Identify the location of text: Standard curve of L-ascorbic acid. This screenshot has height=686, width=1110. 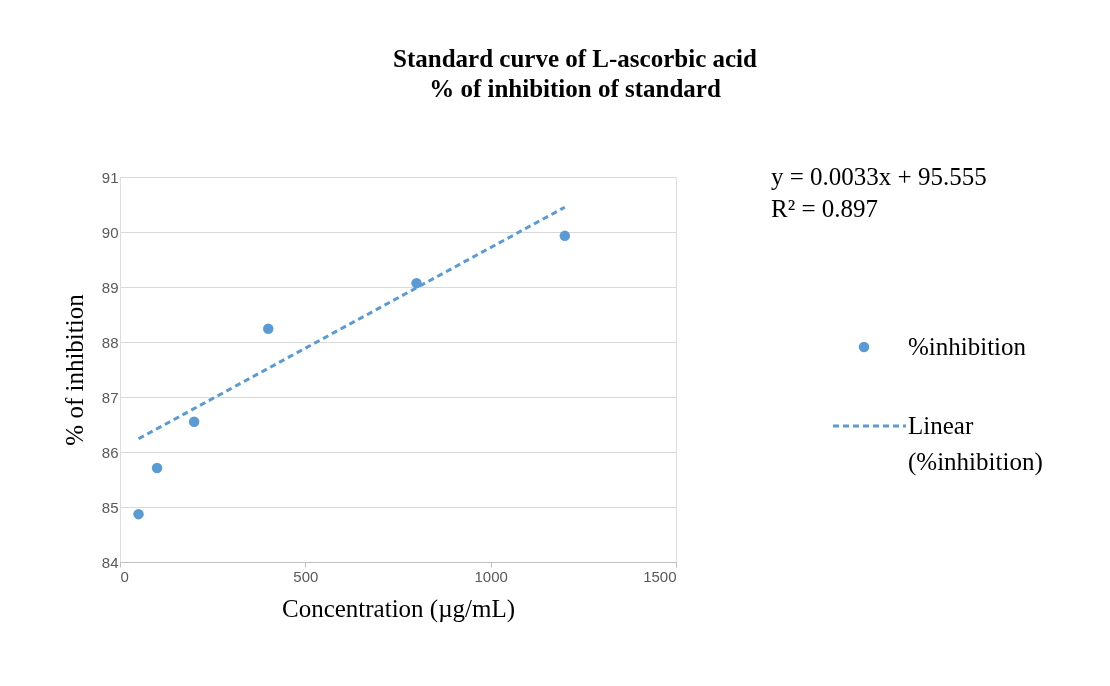
(575, 58).